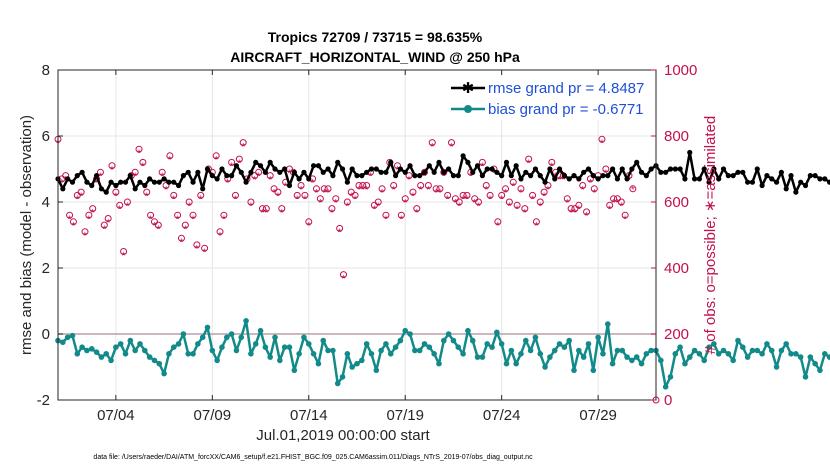 The width and height of the screenshot is (830, 470). Describe the element at coordinates (468, 88) in the screenshot. I see `legend-rmse-marker-icon: ✱` at that location.